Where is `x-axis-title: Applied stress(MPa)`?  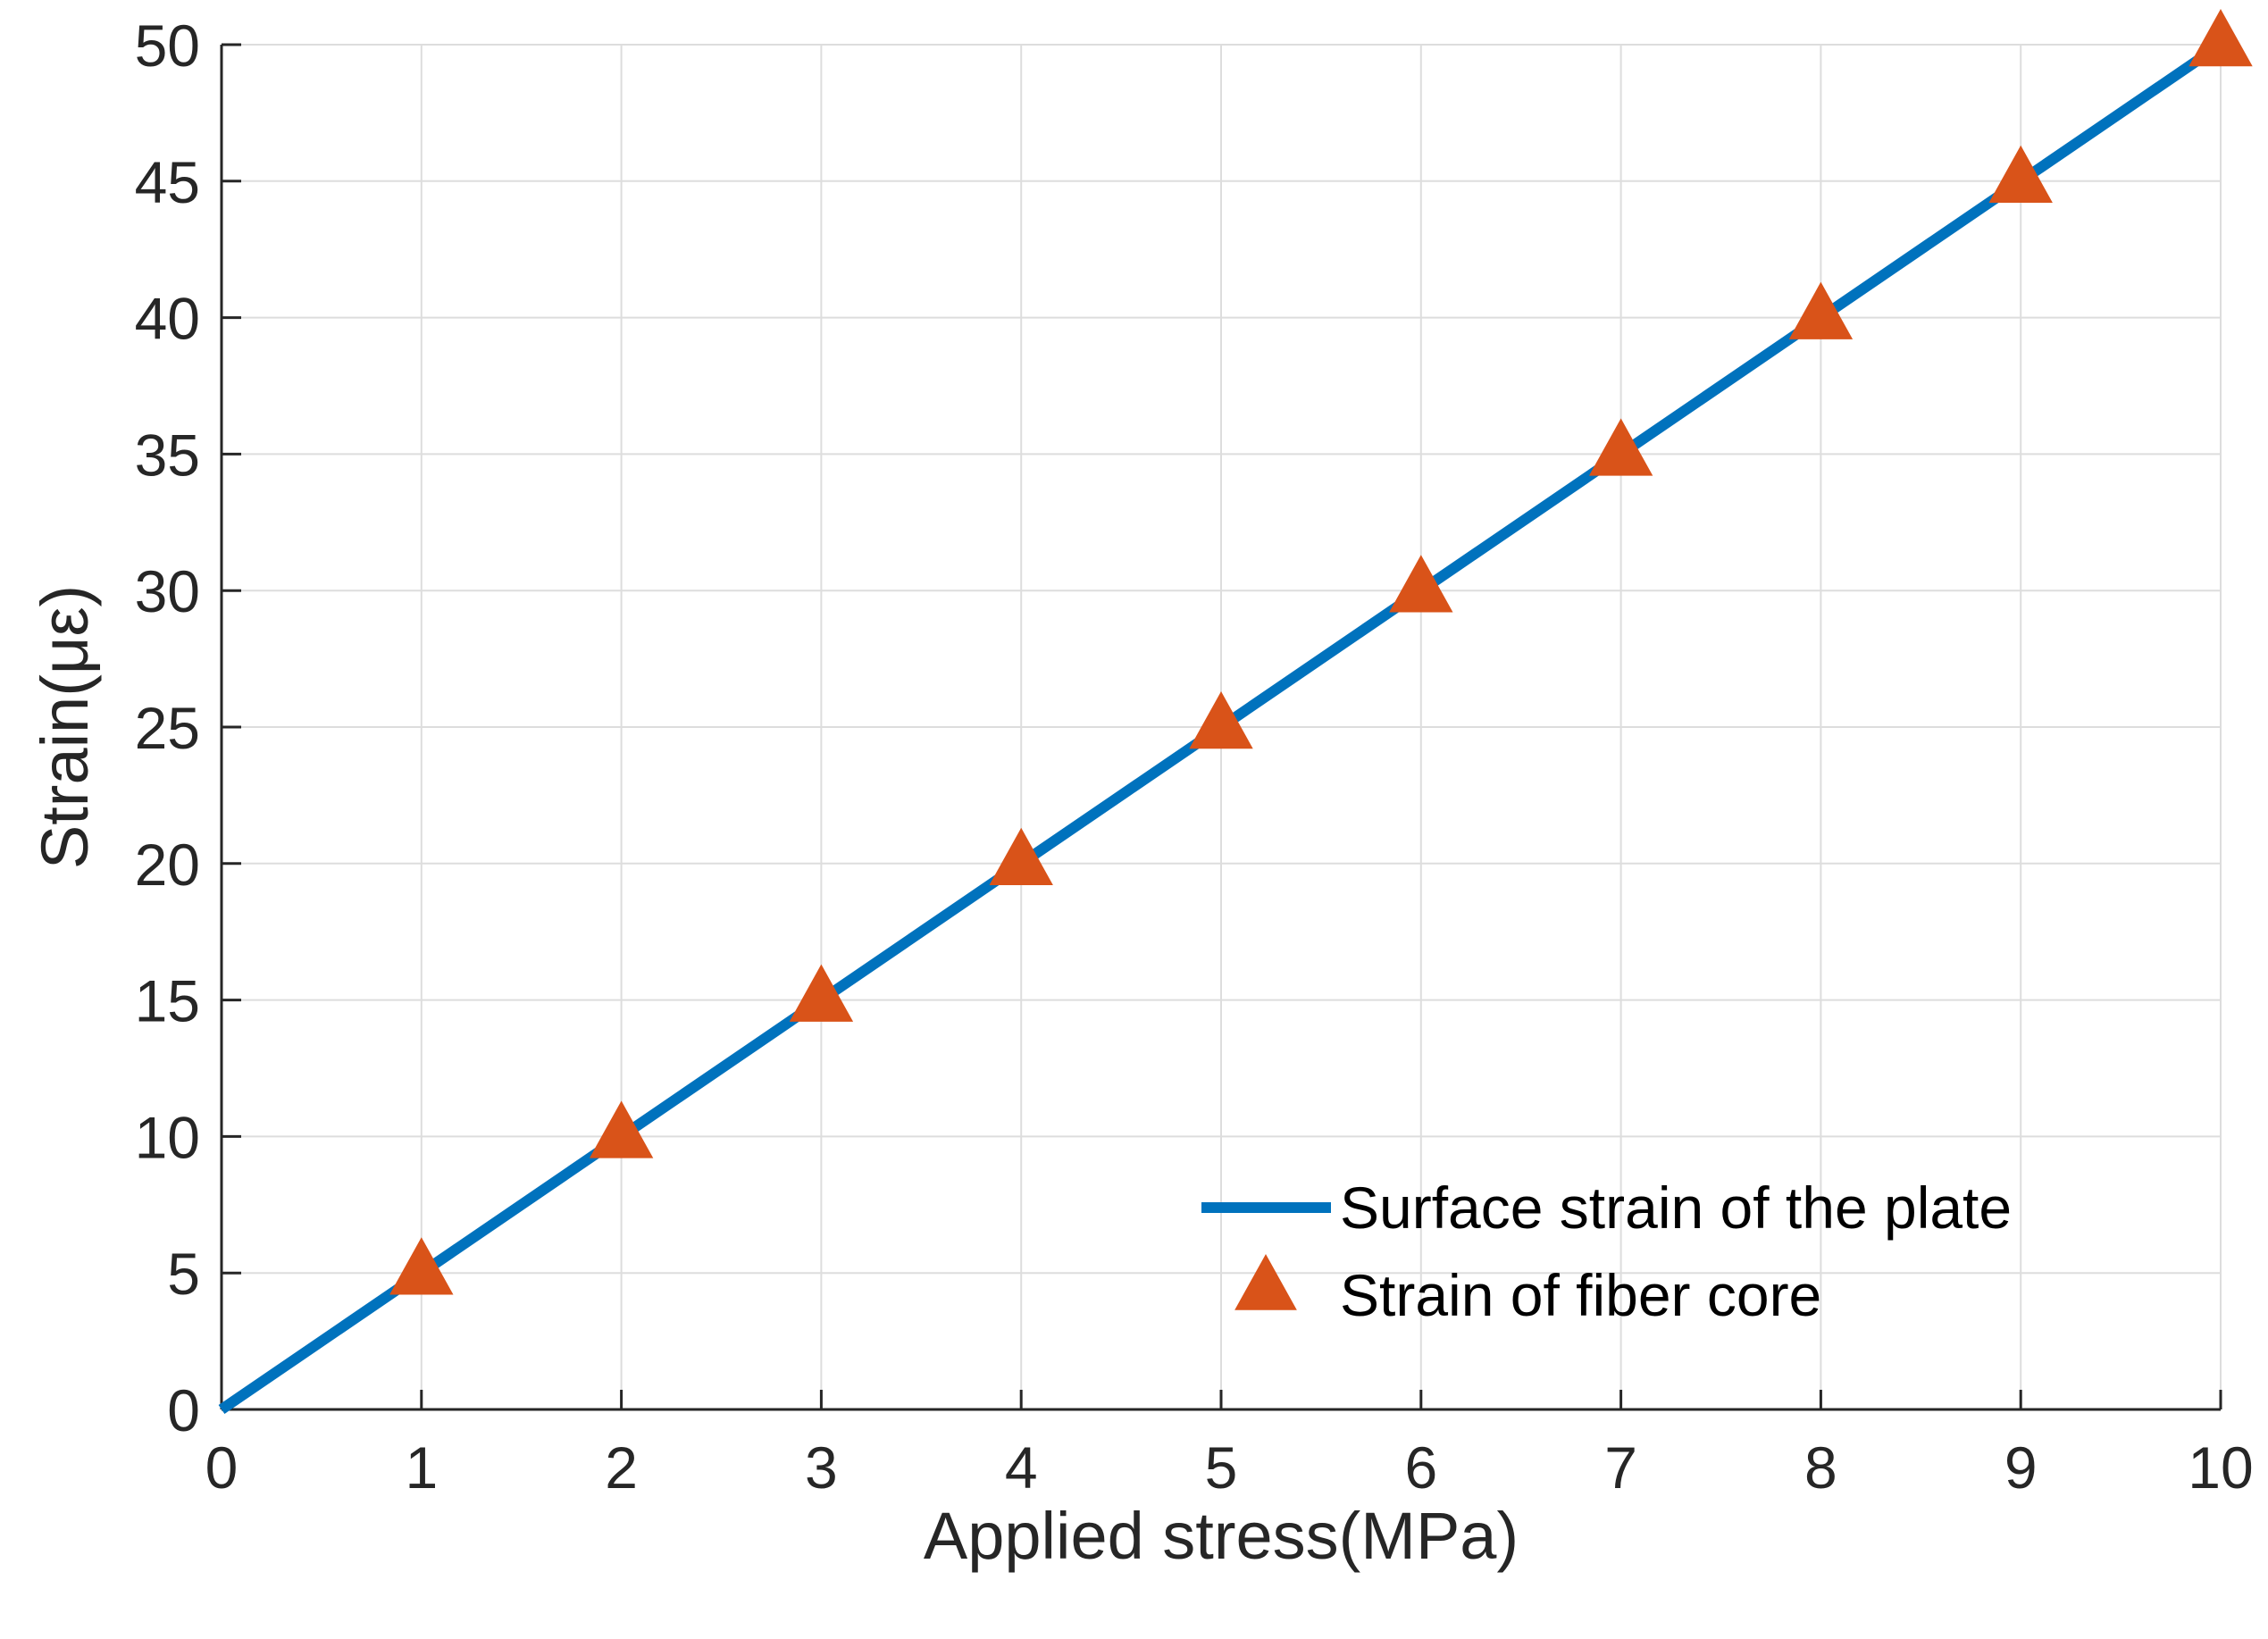 x-axis-title: Applied stress(MPa) is located at coordinates (1221, 1536).